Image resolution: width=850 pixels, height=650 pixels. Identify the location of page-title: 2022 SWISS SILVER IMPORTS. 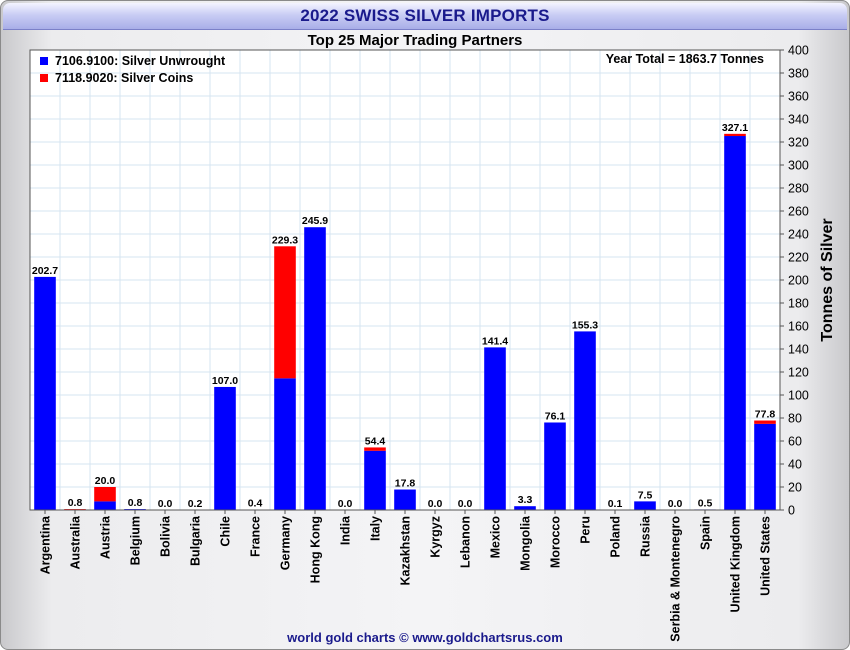
(425, 15).